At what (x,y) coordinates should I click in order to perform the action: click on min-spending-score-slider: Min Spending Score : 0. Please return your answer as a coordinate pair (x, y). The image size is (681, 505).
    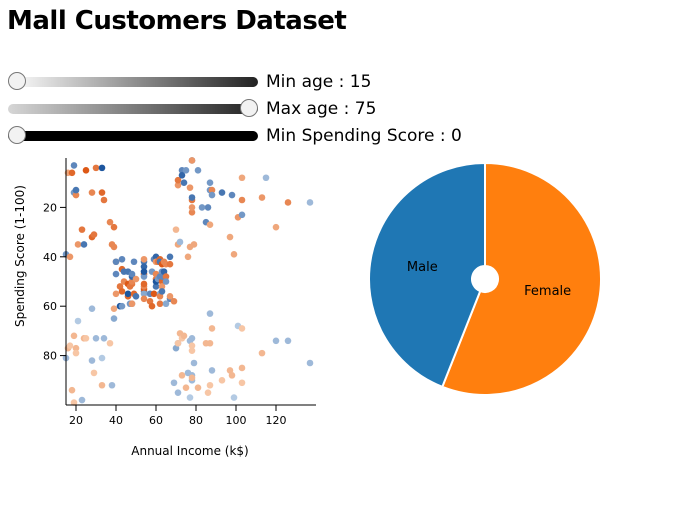
    Looking at the image, I should click on (248, 136).